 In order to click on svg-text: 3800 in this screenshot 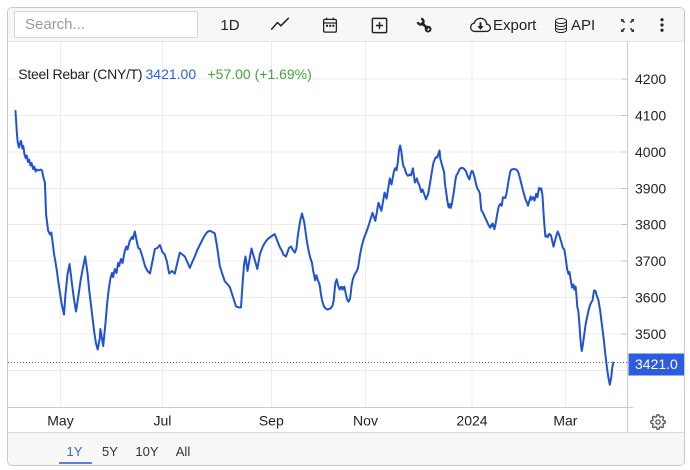, I will do `click(650, 225)`.